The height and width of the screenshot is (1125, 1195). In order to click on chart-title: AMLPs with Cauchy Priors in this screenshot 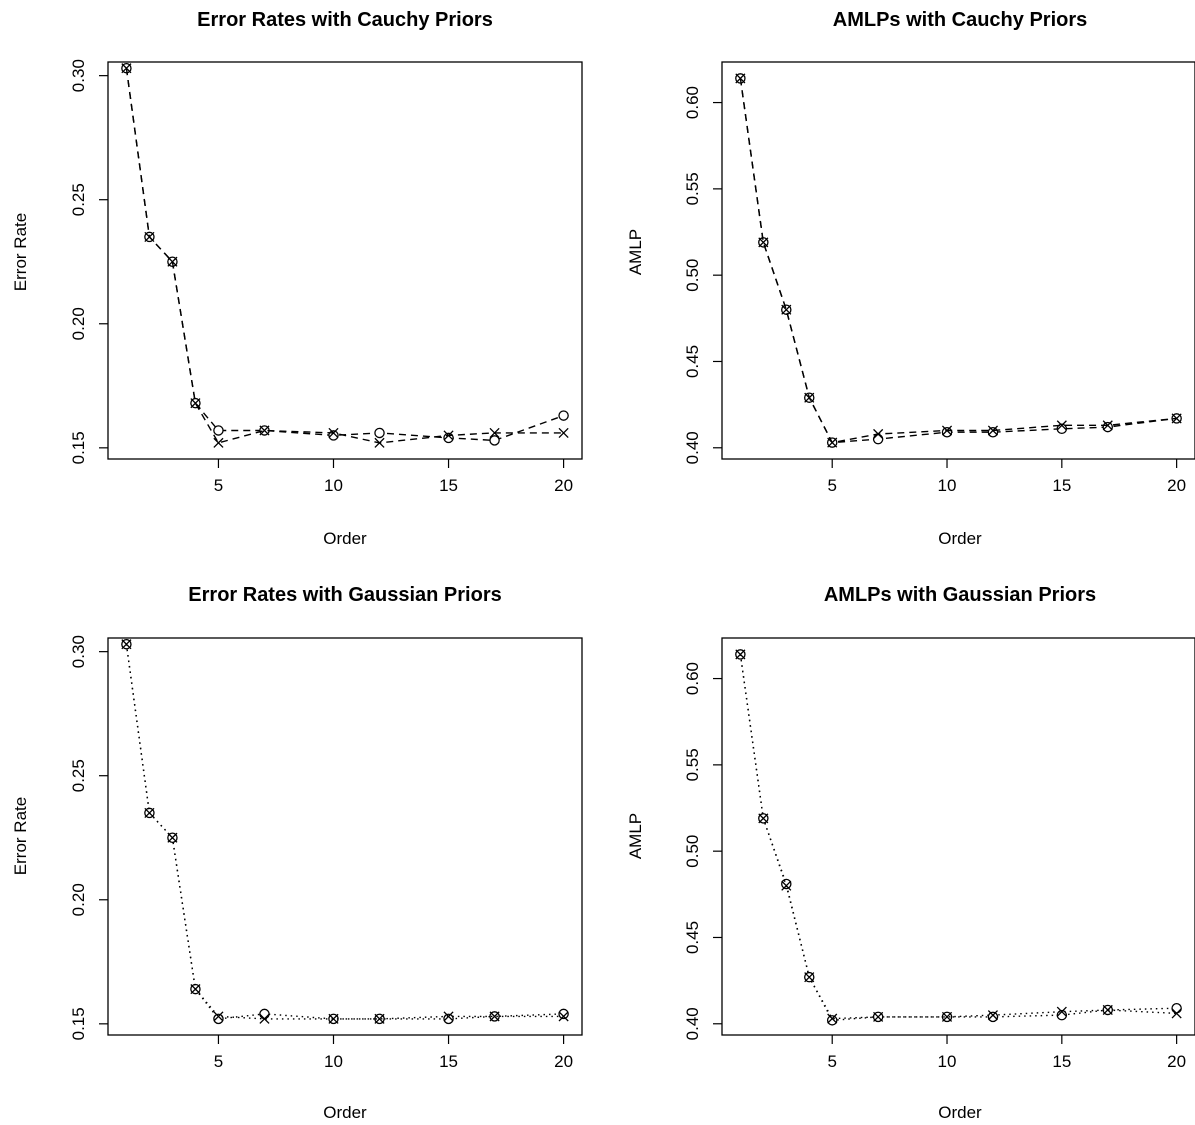, I will do `click(960, 20)`.